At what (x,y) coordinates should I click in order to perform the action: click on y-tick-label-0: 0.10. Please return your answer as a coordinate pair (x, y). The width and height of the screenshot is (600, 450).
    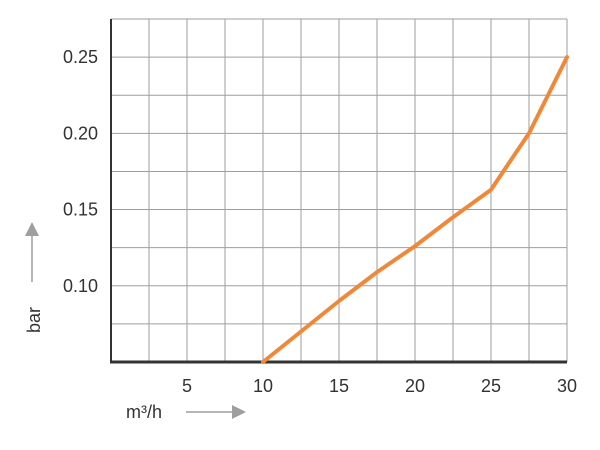
    Looking at the image, I should click on (80, 286).